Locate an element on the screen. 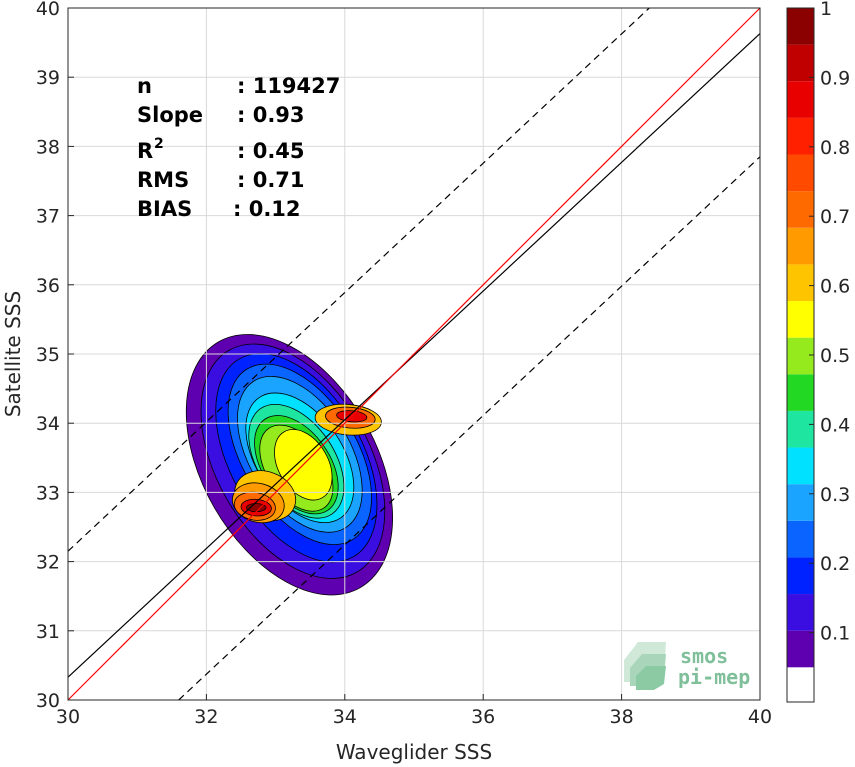  y-axis-ticks: 30 31 32 33 34 35 36 37 38 39 40 is located at coordinates (55, 356).